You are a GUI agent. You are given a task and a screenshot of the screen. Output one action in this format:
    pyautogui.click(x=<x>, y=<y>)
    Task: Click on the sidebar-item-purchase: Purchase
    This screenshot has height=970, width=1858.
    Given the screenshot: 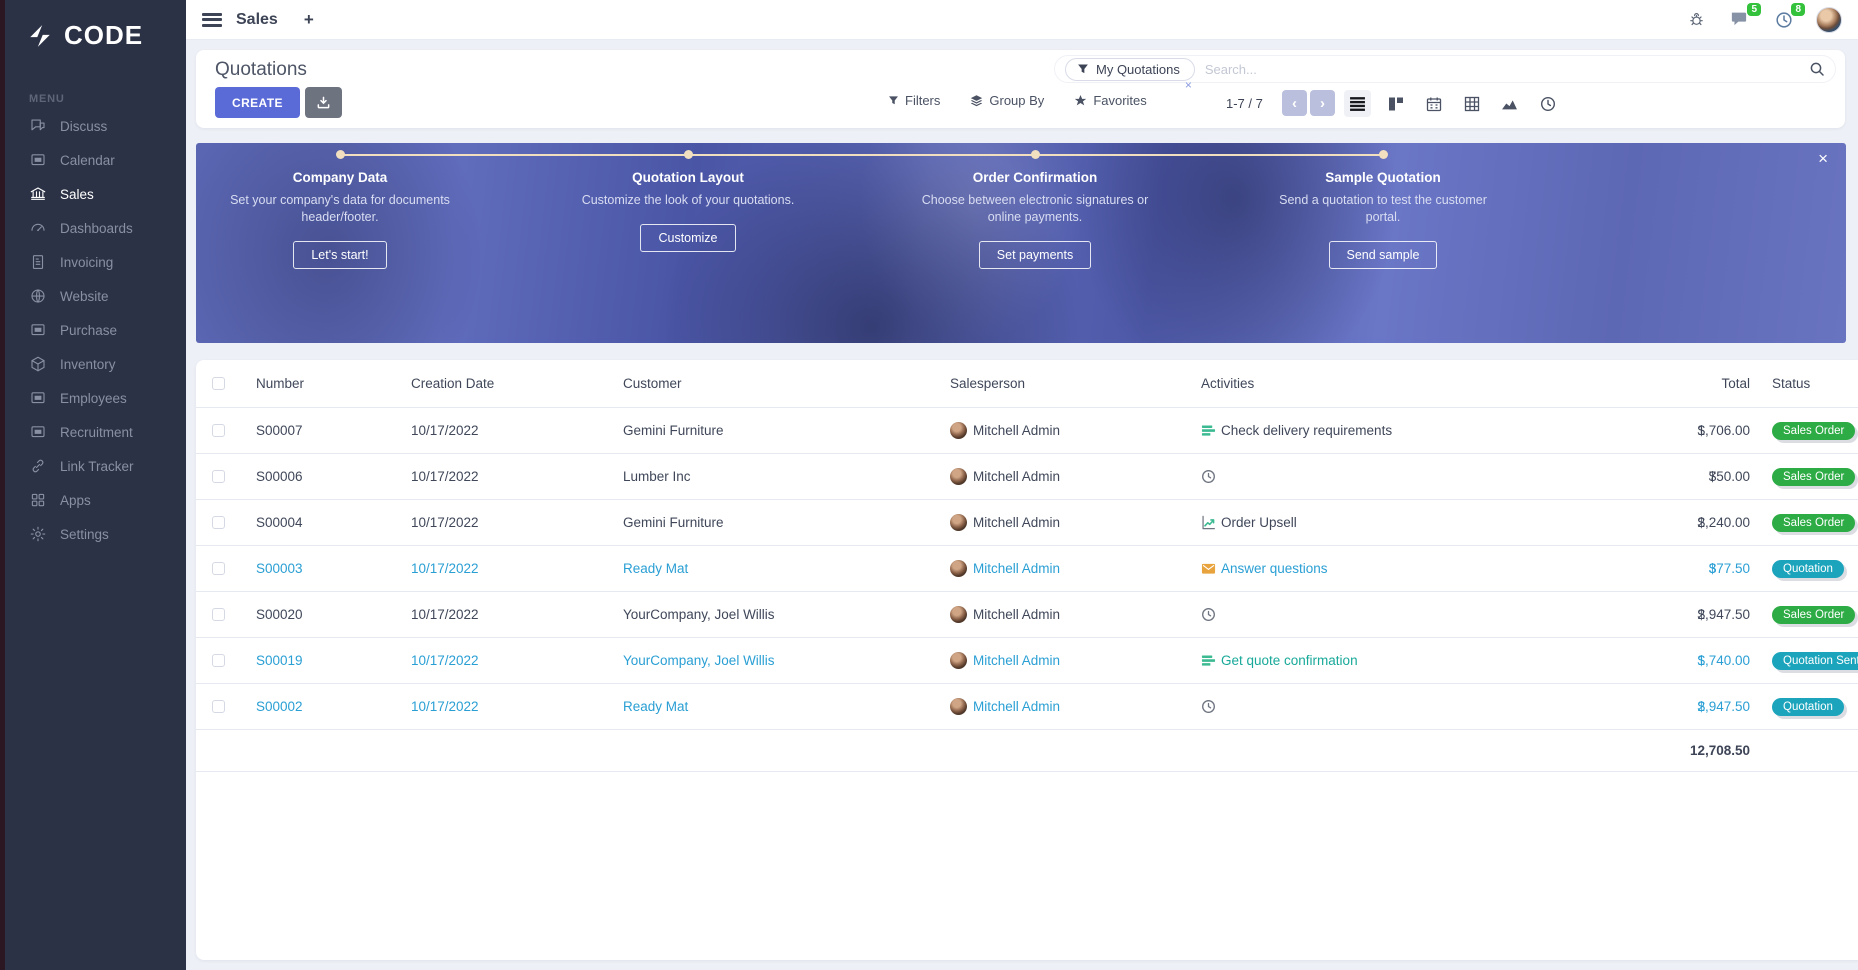 What is the action you would take?
    pyautogui.click(x=95, y=330)
    